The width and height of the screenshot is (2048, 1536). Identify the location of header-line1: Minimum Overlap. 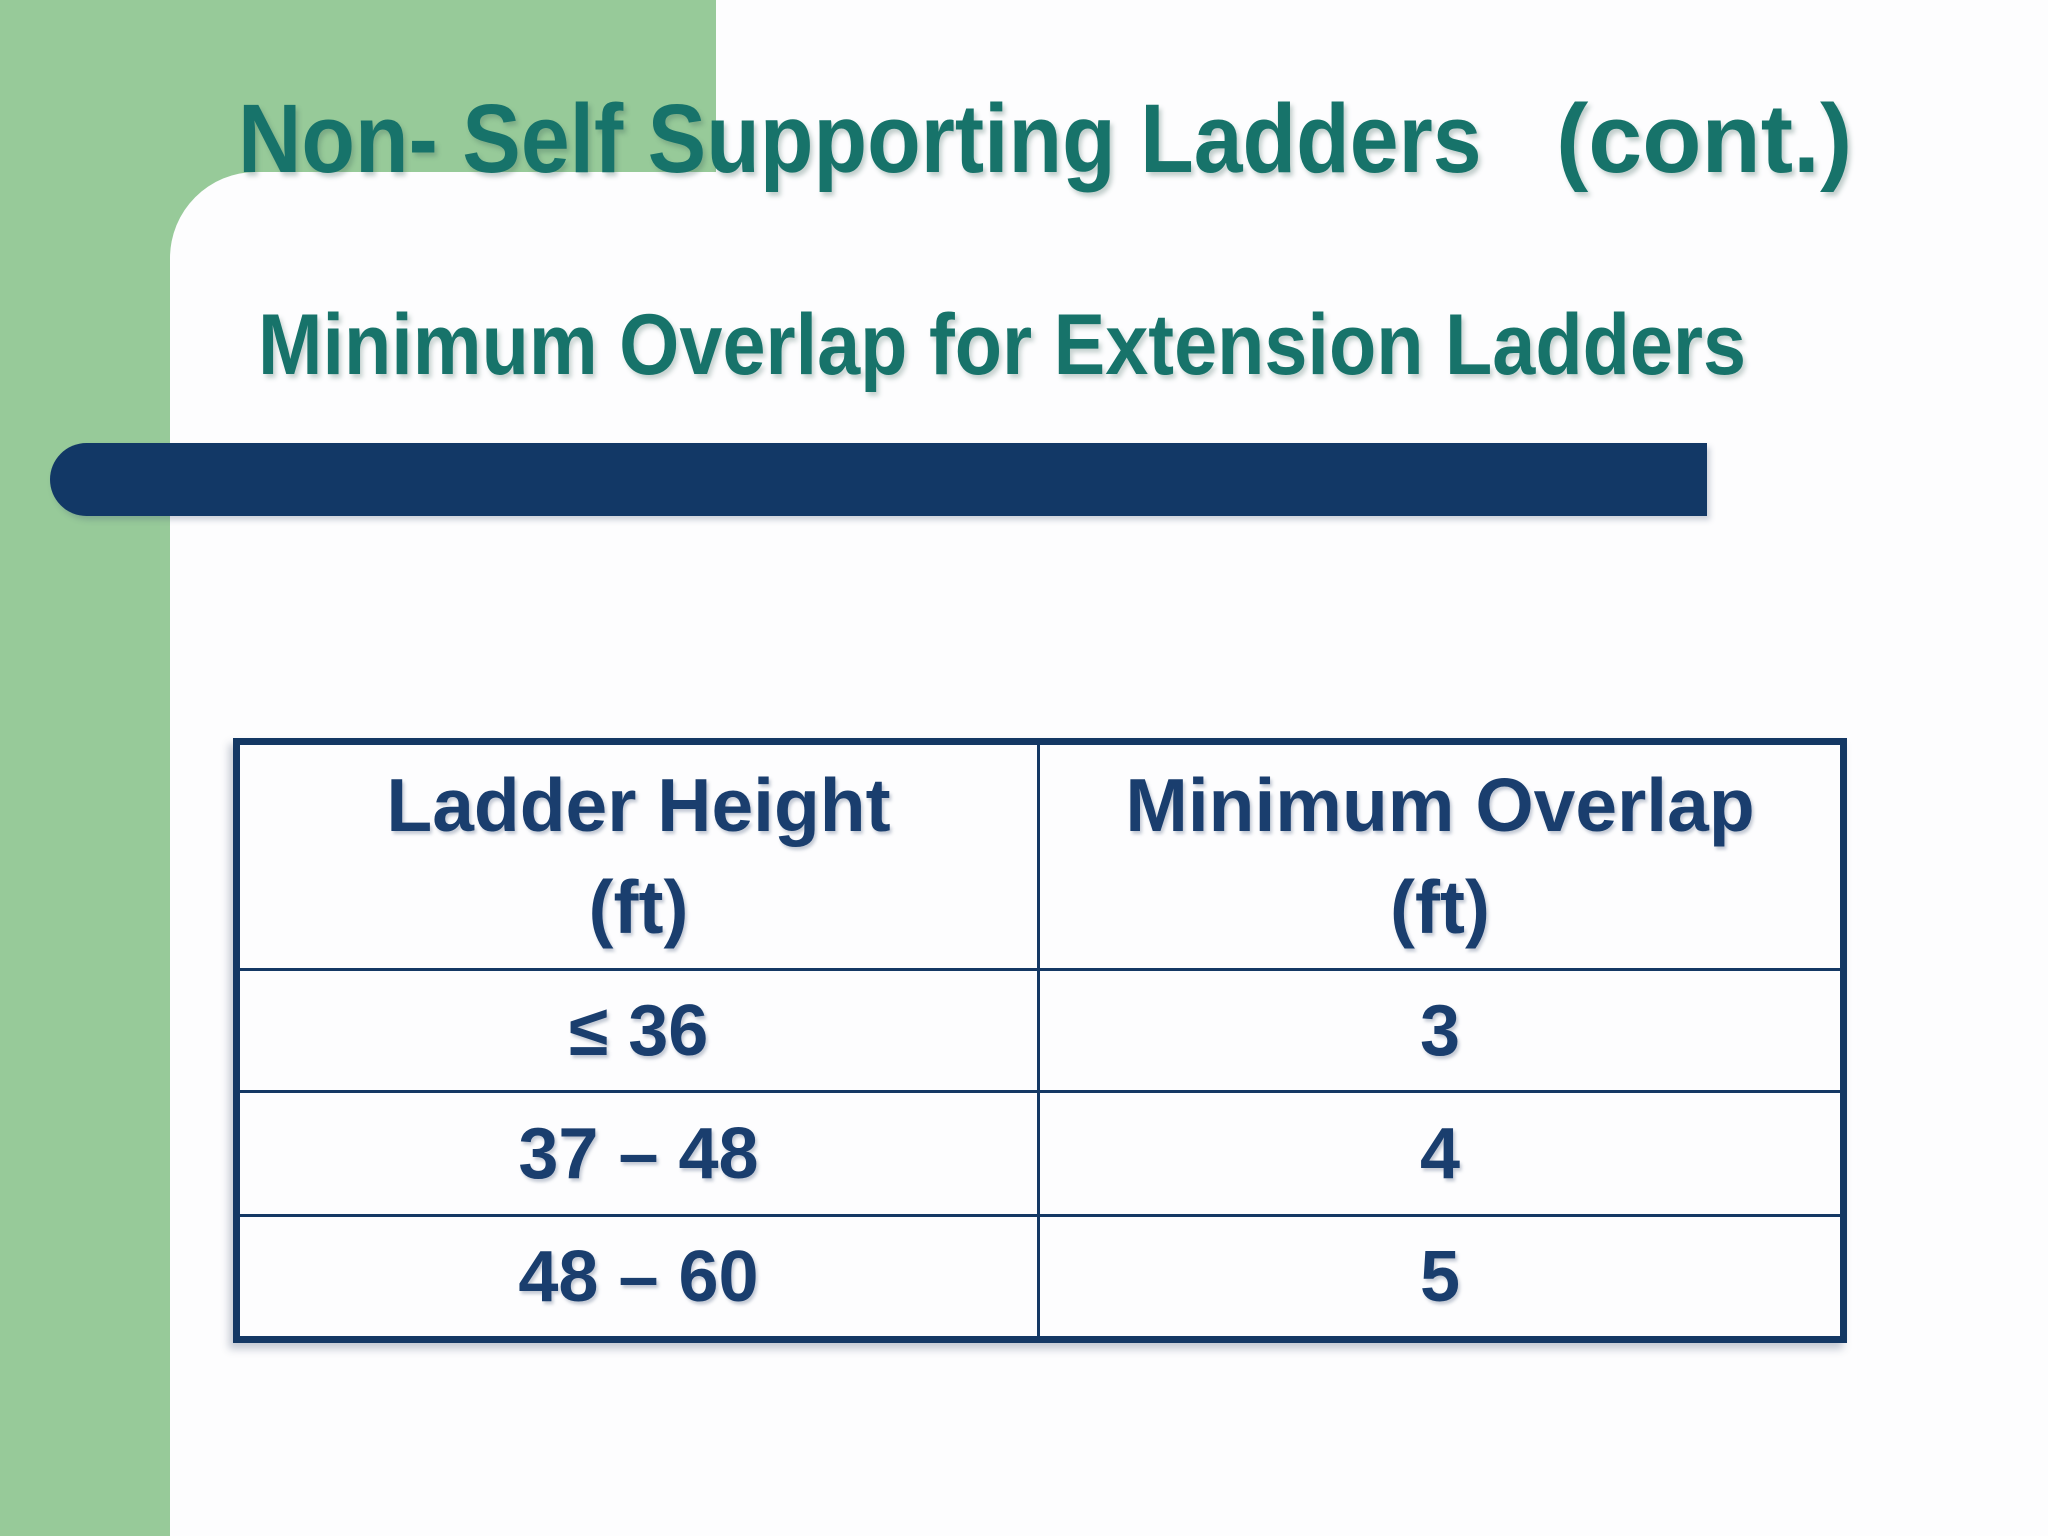
(1440, 805).